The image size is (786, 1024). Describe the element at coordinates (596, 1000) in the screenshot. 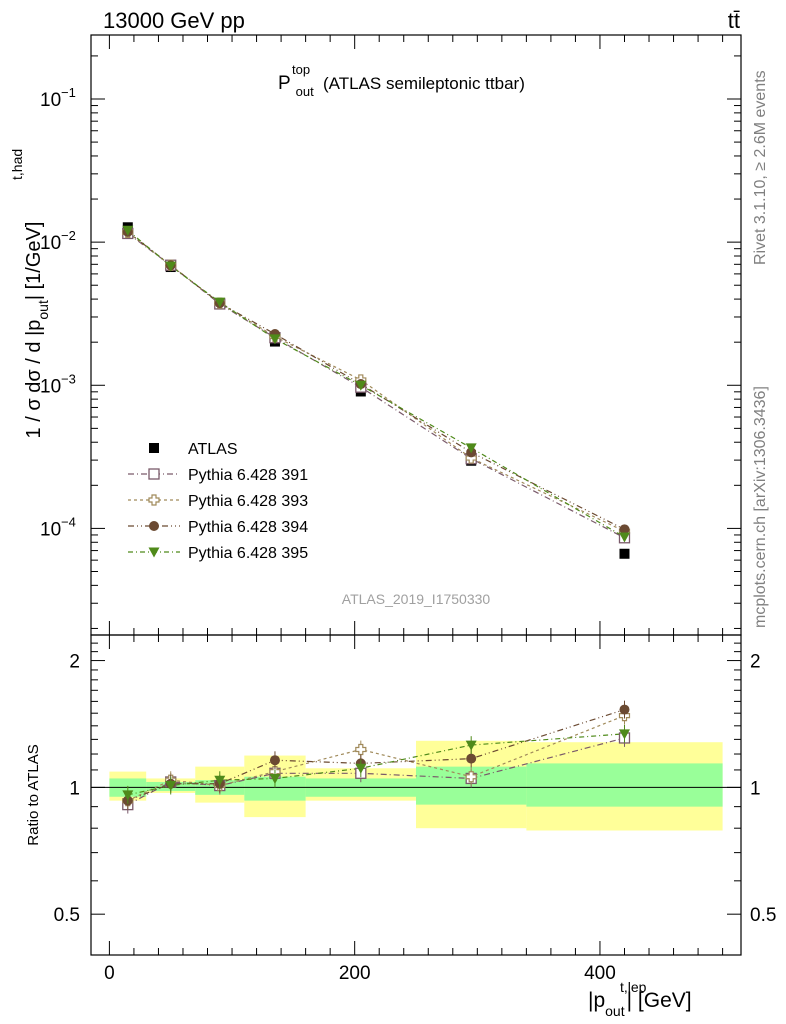

I see `xlabel-main: |p` at that location.